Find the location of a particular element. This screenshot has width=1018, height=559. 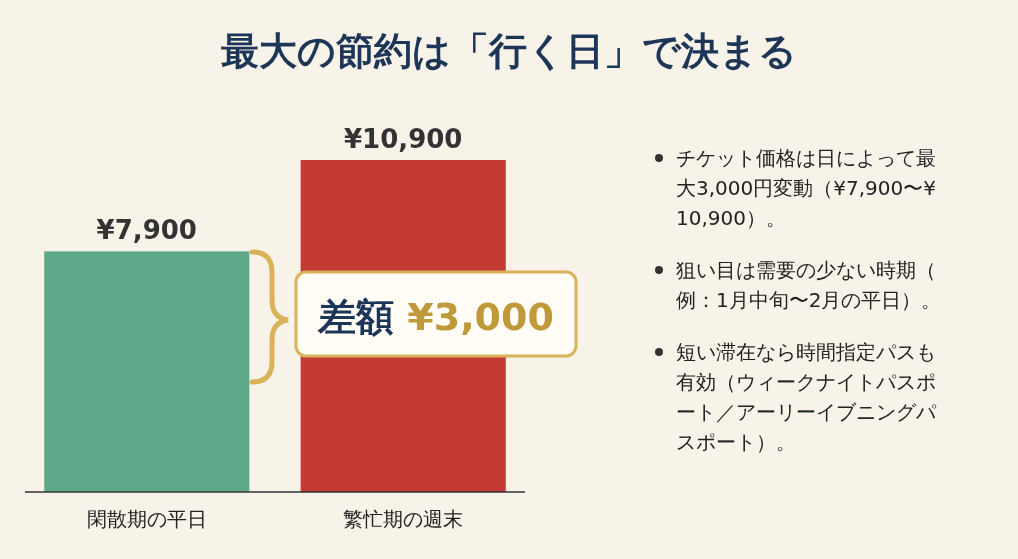

x-tick-label: 閑散期の平日 is located at coordinates (146, 519).